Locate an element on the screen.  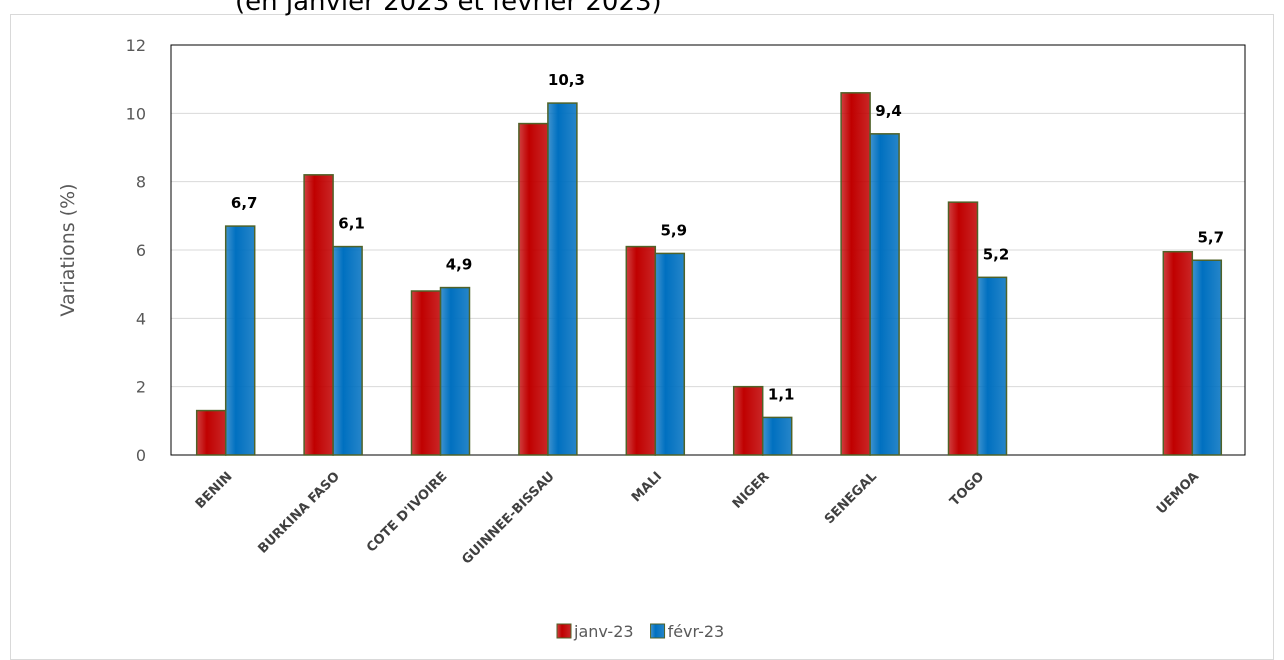
legend-label: janv-23 is located at coordinates (603, 631).